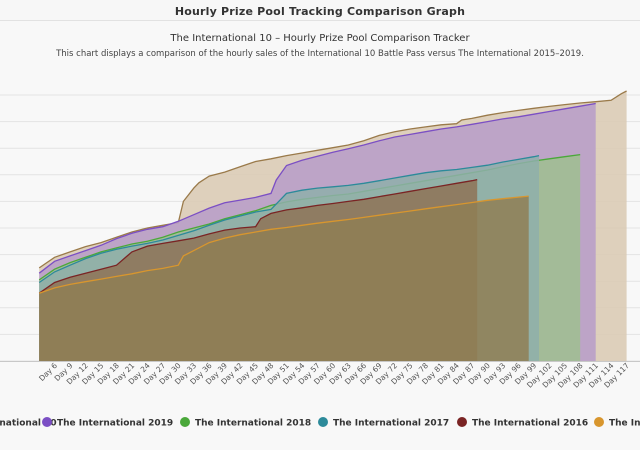 The height and width of the screenshot is (450, 640). I want to click on legend-item-3: The International 2017, so click(391, 424).